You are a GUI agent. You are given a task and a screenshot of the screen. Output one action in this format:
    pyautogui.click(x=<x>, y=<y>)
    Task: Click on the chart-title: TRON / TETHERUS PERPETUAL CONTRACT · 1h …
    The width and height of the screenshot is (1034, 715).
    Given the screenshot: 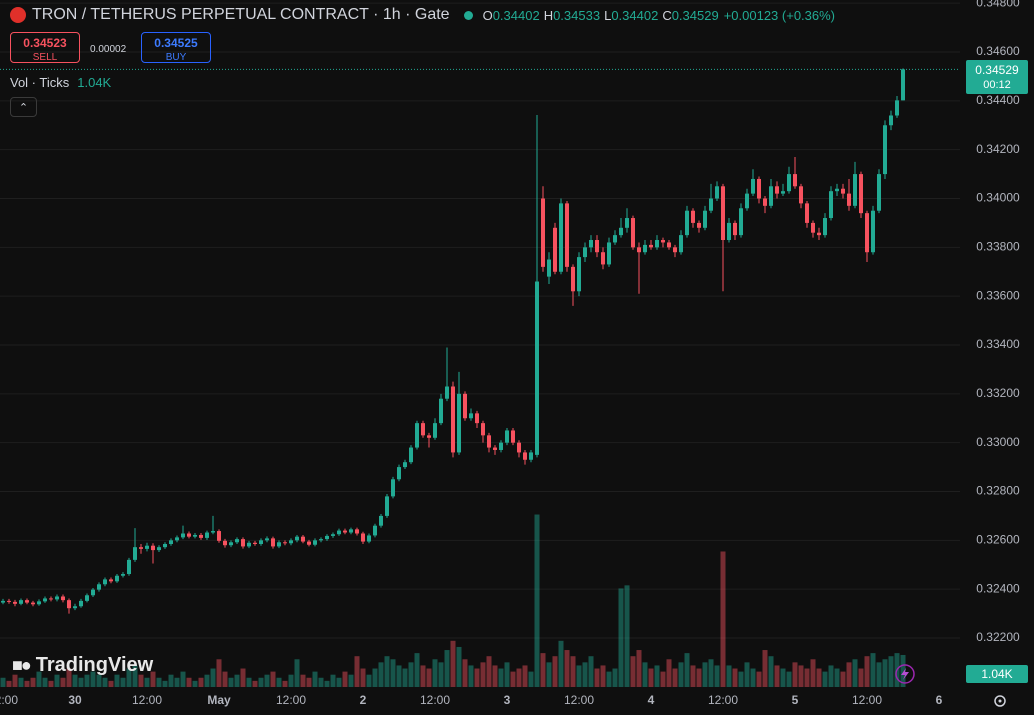 What is the action you would take?
    pyautogui.click(x=241, y=14)
    